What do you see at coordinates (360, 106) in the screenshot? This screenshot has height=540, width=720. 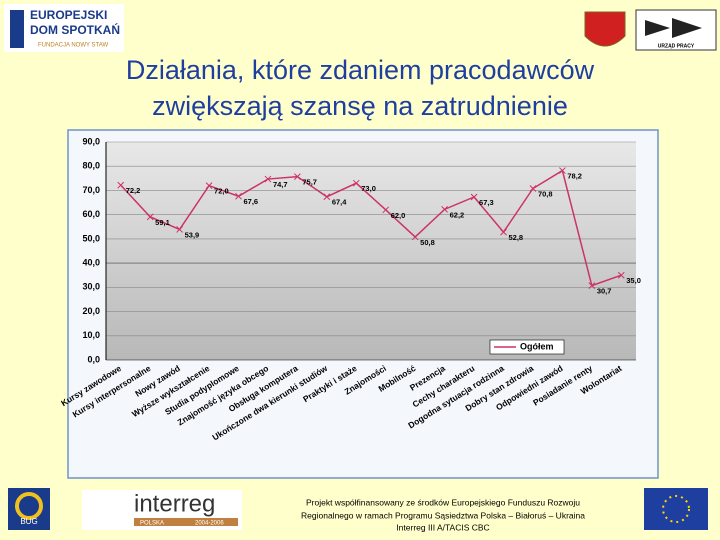 I see `slide-title: zwiększają szansę na zatrudnienie` at bounding box center [360, 106].